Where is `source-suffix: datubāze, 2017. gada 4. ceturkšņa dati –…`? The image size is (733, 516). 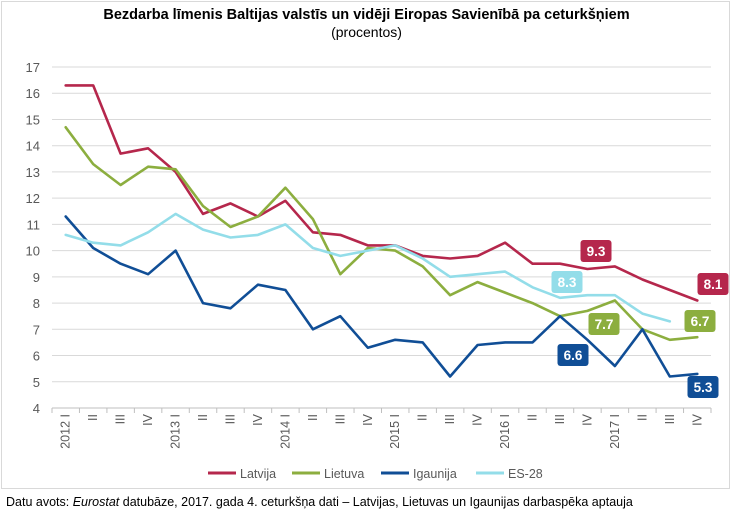 source-suffix: datubāze, 2017. gada 4. ceturkšņa dati –… is located at coordinates (376, 502).